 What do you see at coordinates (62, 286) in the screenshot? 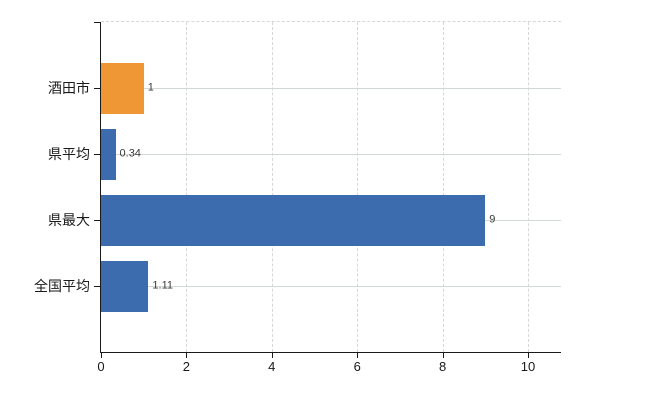
I see `category-label: 全国平均` at bounding box center [62, 286].